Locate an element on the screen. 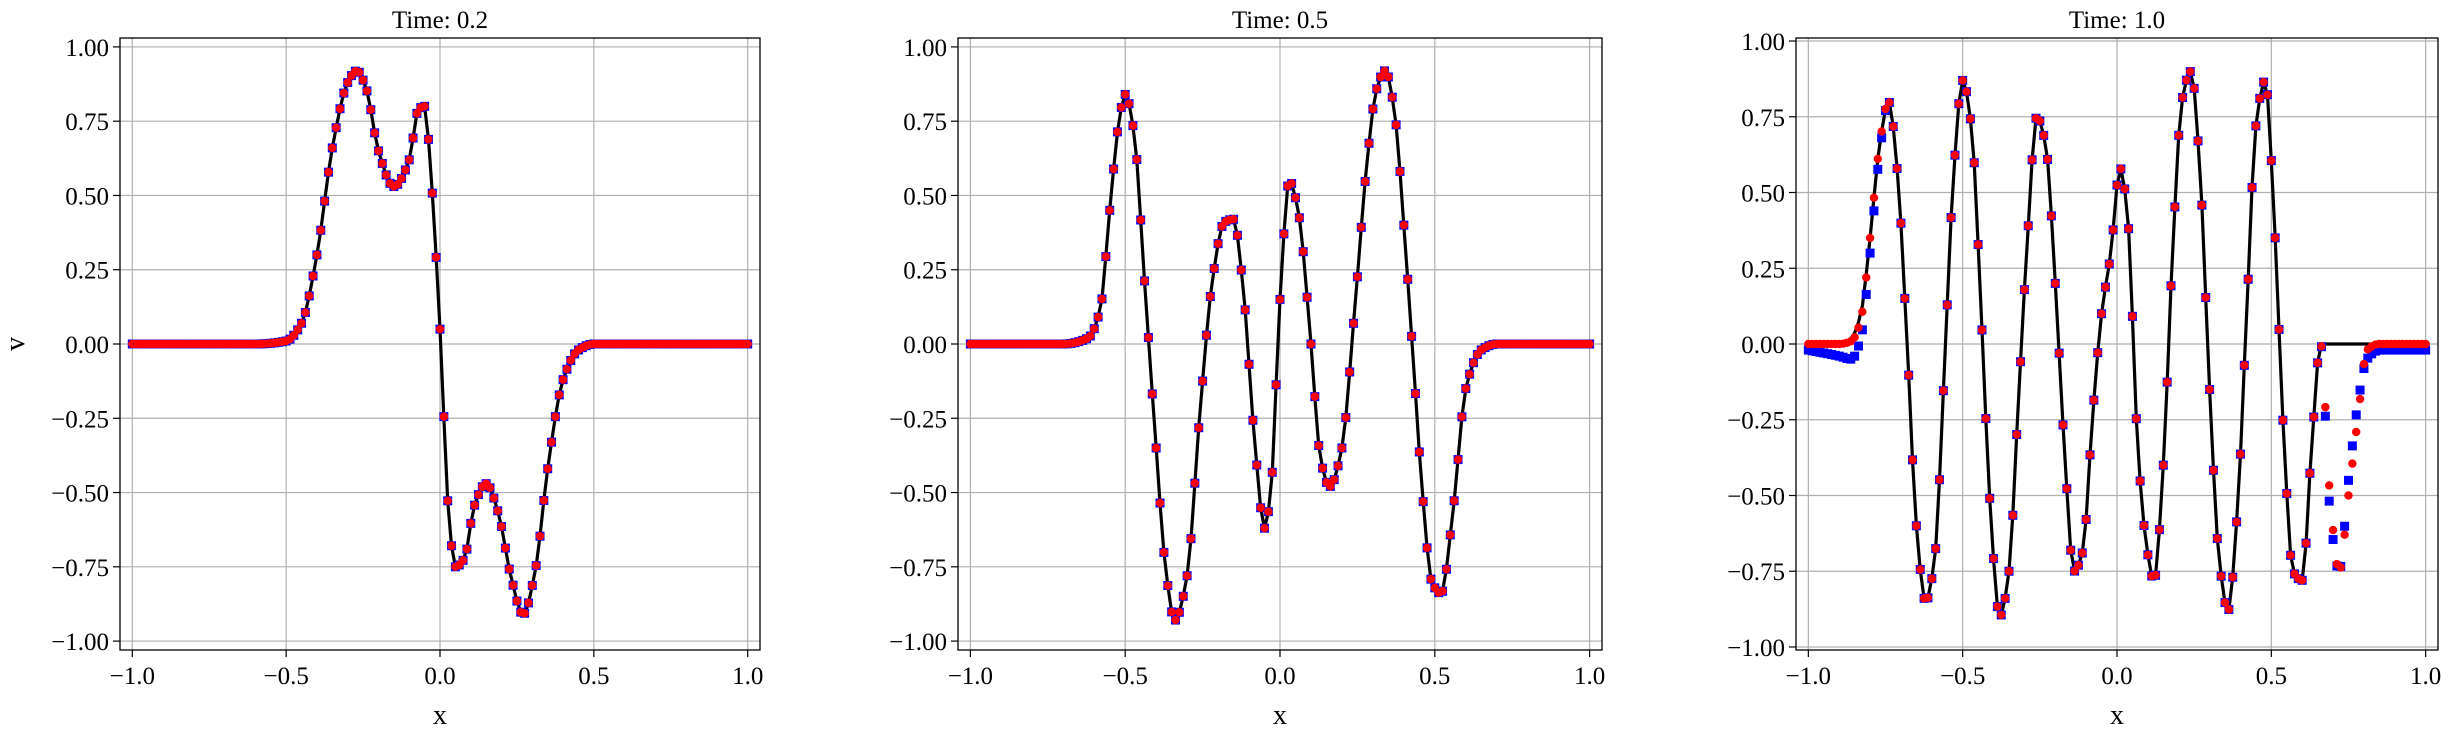 The image size is (2451, 732). x-tick-label: −0.5 is located at coordinates (1962, 676).